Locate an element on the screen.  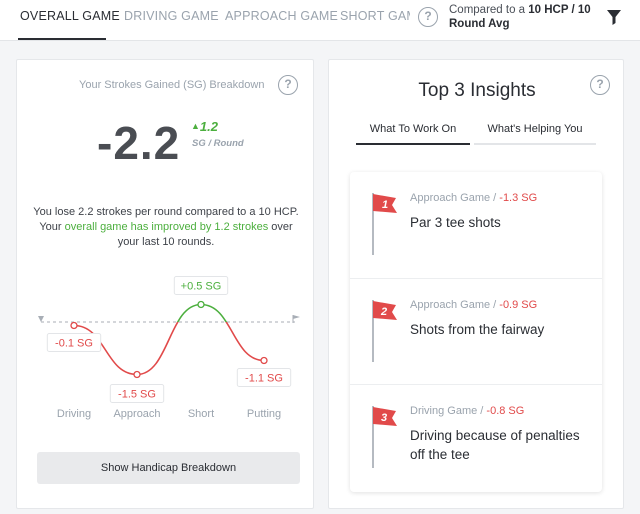
series-line-negative is located at coordinates (169, 349).